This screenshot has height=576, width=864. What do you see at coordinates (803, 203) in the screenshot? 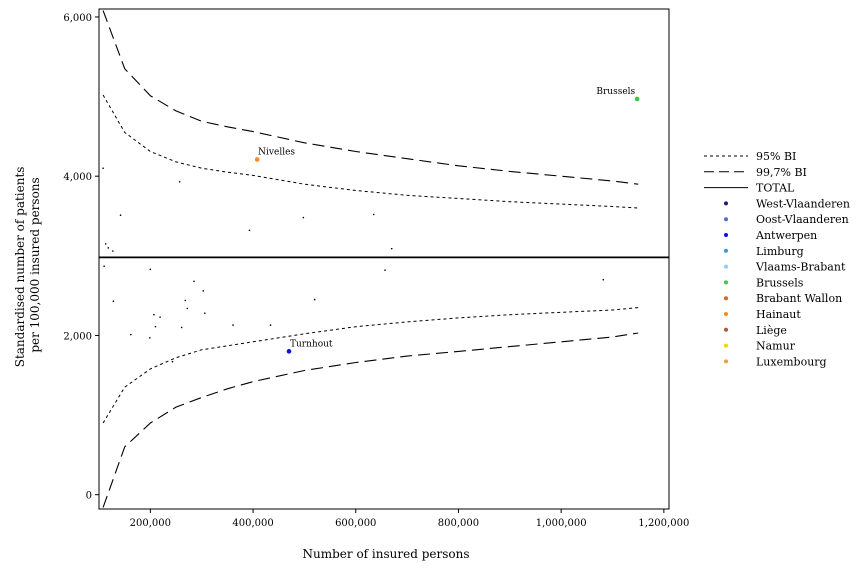
I see `legend-label: West-Vlaanderen` at bounding box center [803, 203].